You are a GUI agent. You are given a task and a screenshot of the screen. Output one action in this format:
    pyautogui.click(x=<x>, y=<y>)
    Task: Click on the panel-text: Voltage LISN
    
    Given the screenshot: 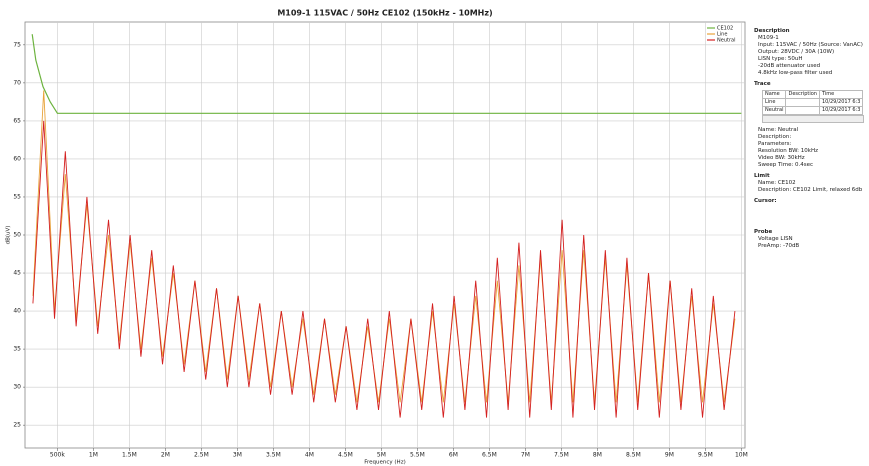 What is the action you would take?
    pyautogui.click(x=775, y=239)
    